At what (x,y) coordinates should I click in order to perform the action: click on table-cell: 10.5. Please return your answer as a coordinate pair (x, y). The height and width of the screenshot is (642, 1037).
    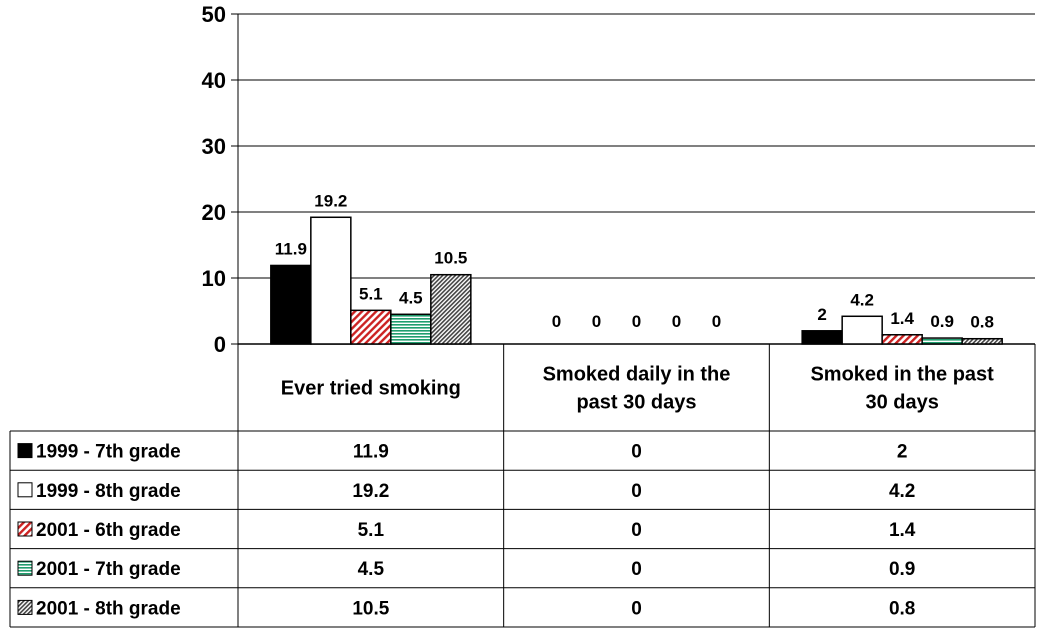
    Looking at the image, I should click on (370, 608).